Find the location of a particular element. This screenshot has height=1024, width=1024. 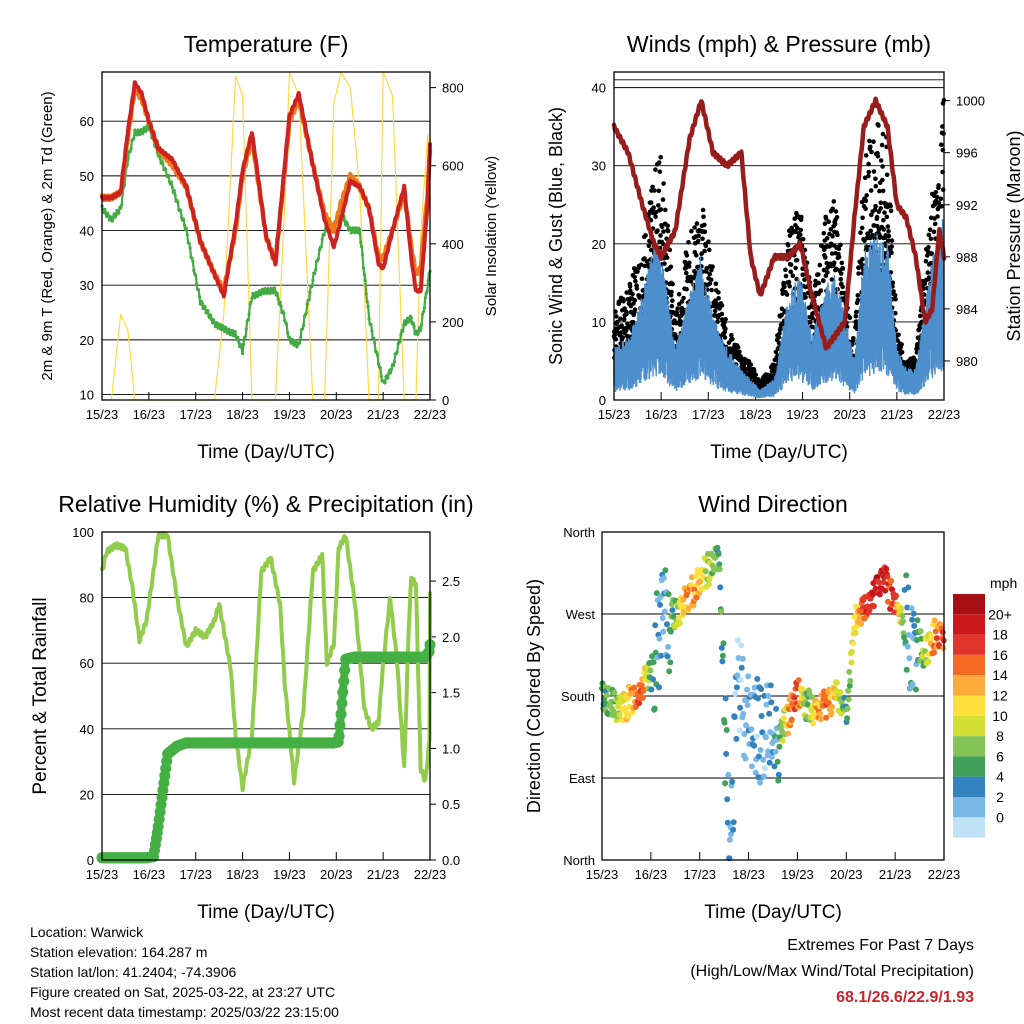

y2-tick-label: 980 is located at coordinates (967, 361).